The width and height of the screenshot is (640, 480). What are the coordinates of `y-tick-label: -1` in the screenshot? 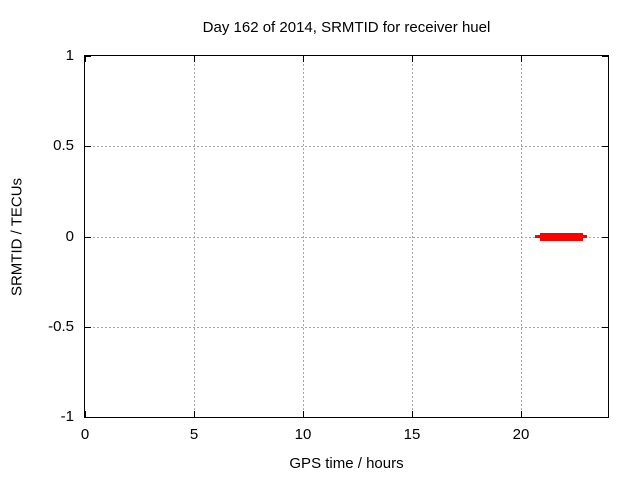 It's located at (67, 416).